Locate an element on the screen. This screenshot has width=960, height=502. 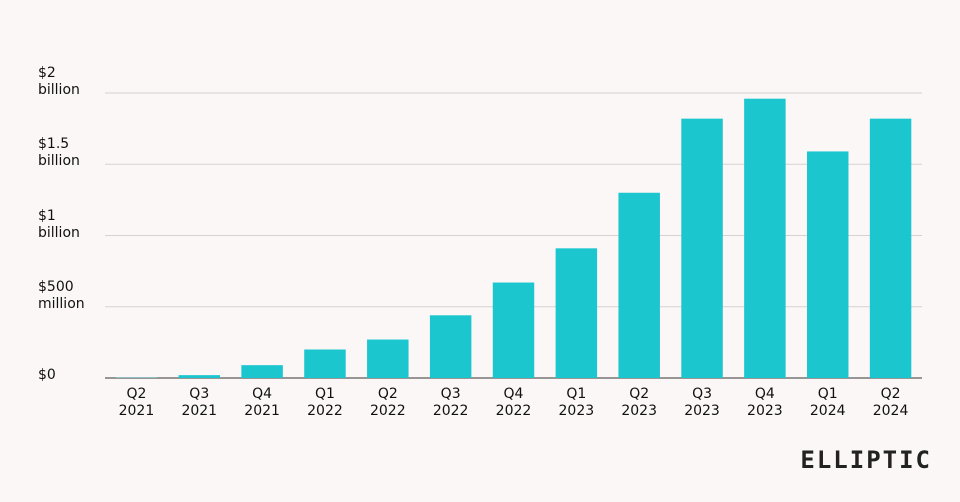
x-tick-label: Q3 2023 is located at coordinates (702, 402).